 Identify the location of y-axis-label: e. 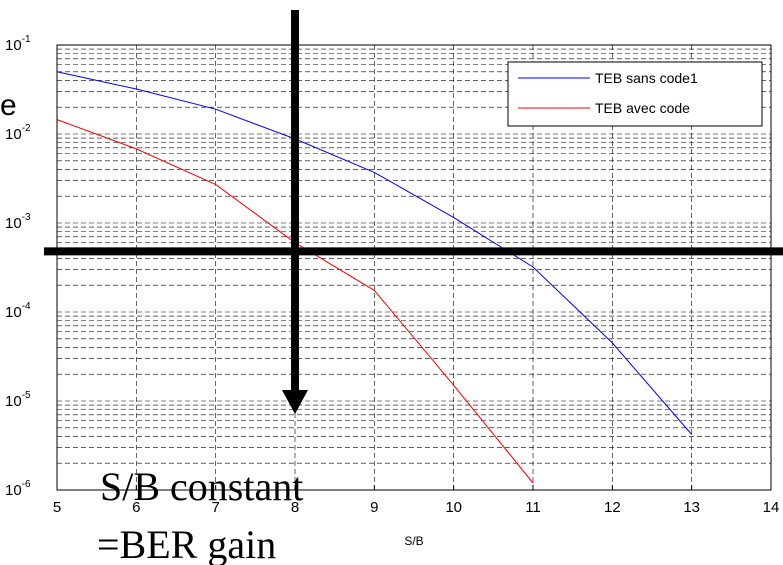
(8, 105).